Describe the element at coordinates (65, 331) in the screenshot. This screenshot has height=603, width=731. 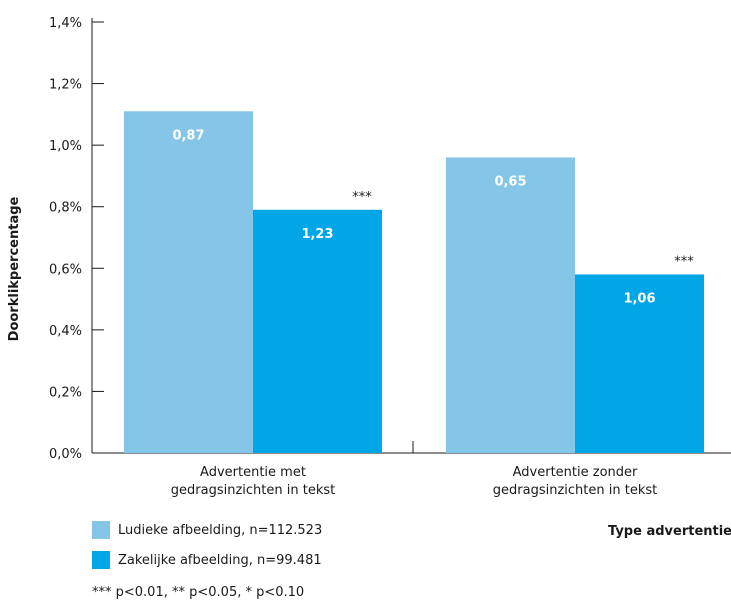
I see `y-tick-label: 0,4%` at that location.